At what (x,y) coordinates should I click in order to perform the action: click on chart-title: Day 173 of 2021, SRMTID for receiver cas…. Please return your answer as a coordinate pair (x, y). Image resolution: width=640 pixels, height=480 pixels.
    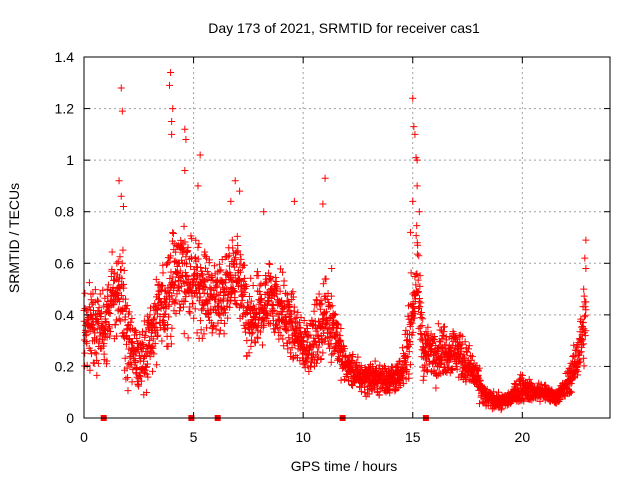
    Looking at the image, I should click on (344, 28).